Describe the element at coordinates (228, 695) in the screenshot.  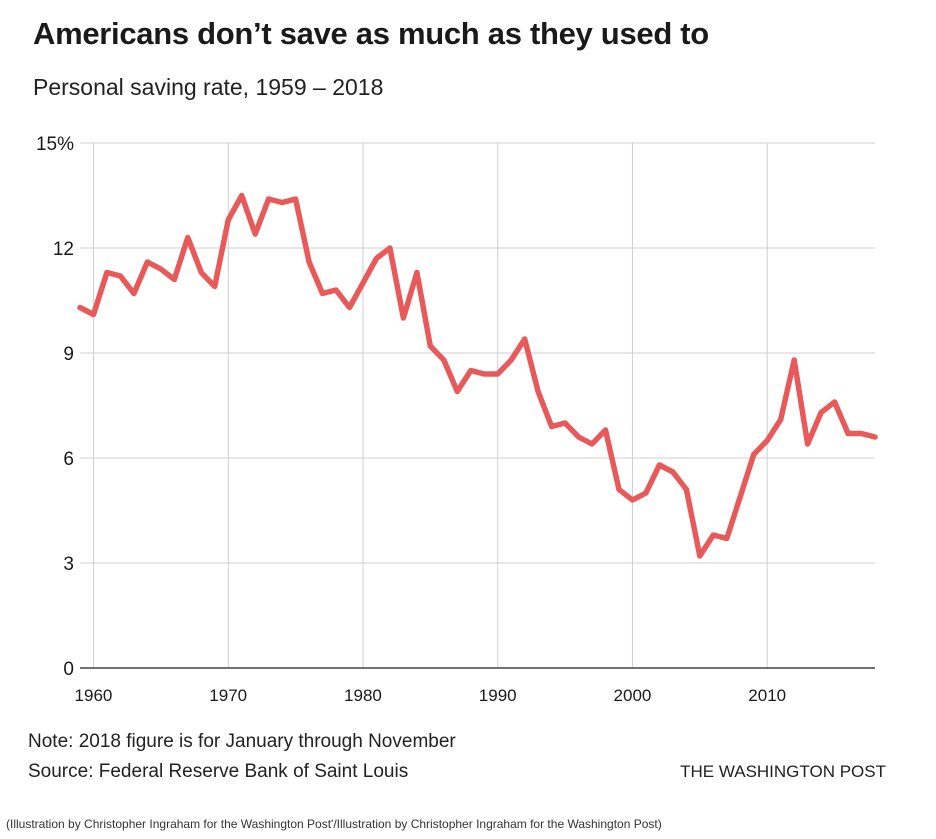
I see `x-tick-label: 1970` at that location.